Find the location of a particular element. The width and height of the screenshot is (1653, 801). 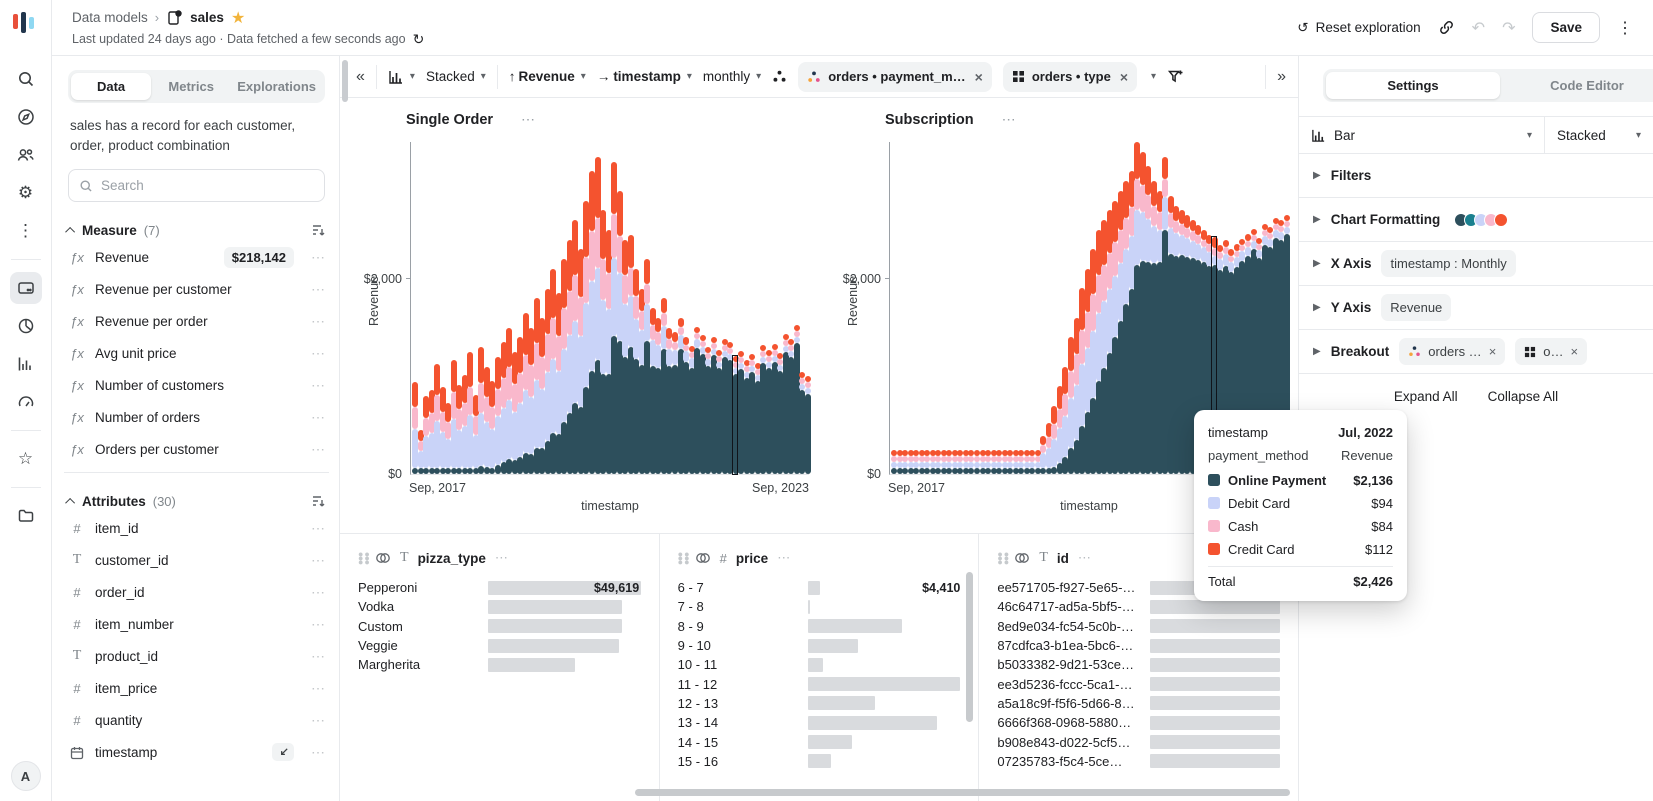

value-row: 12 - 13 is located at coordinates (819, 703).